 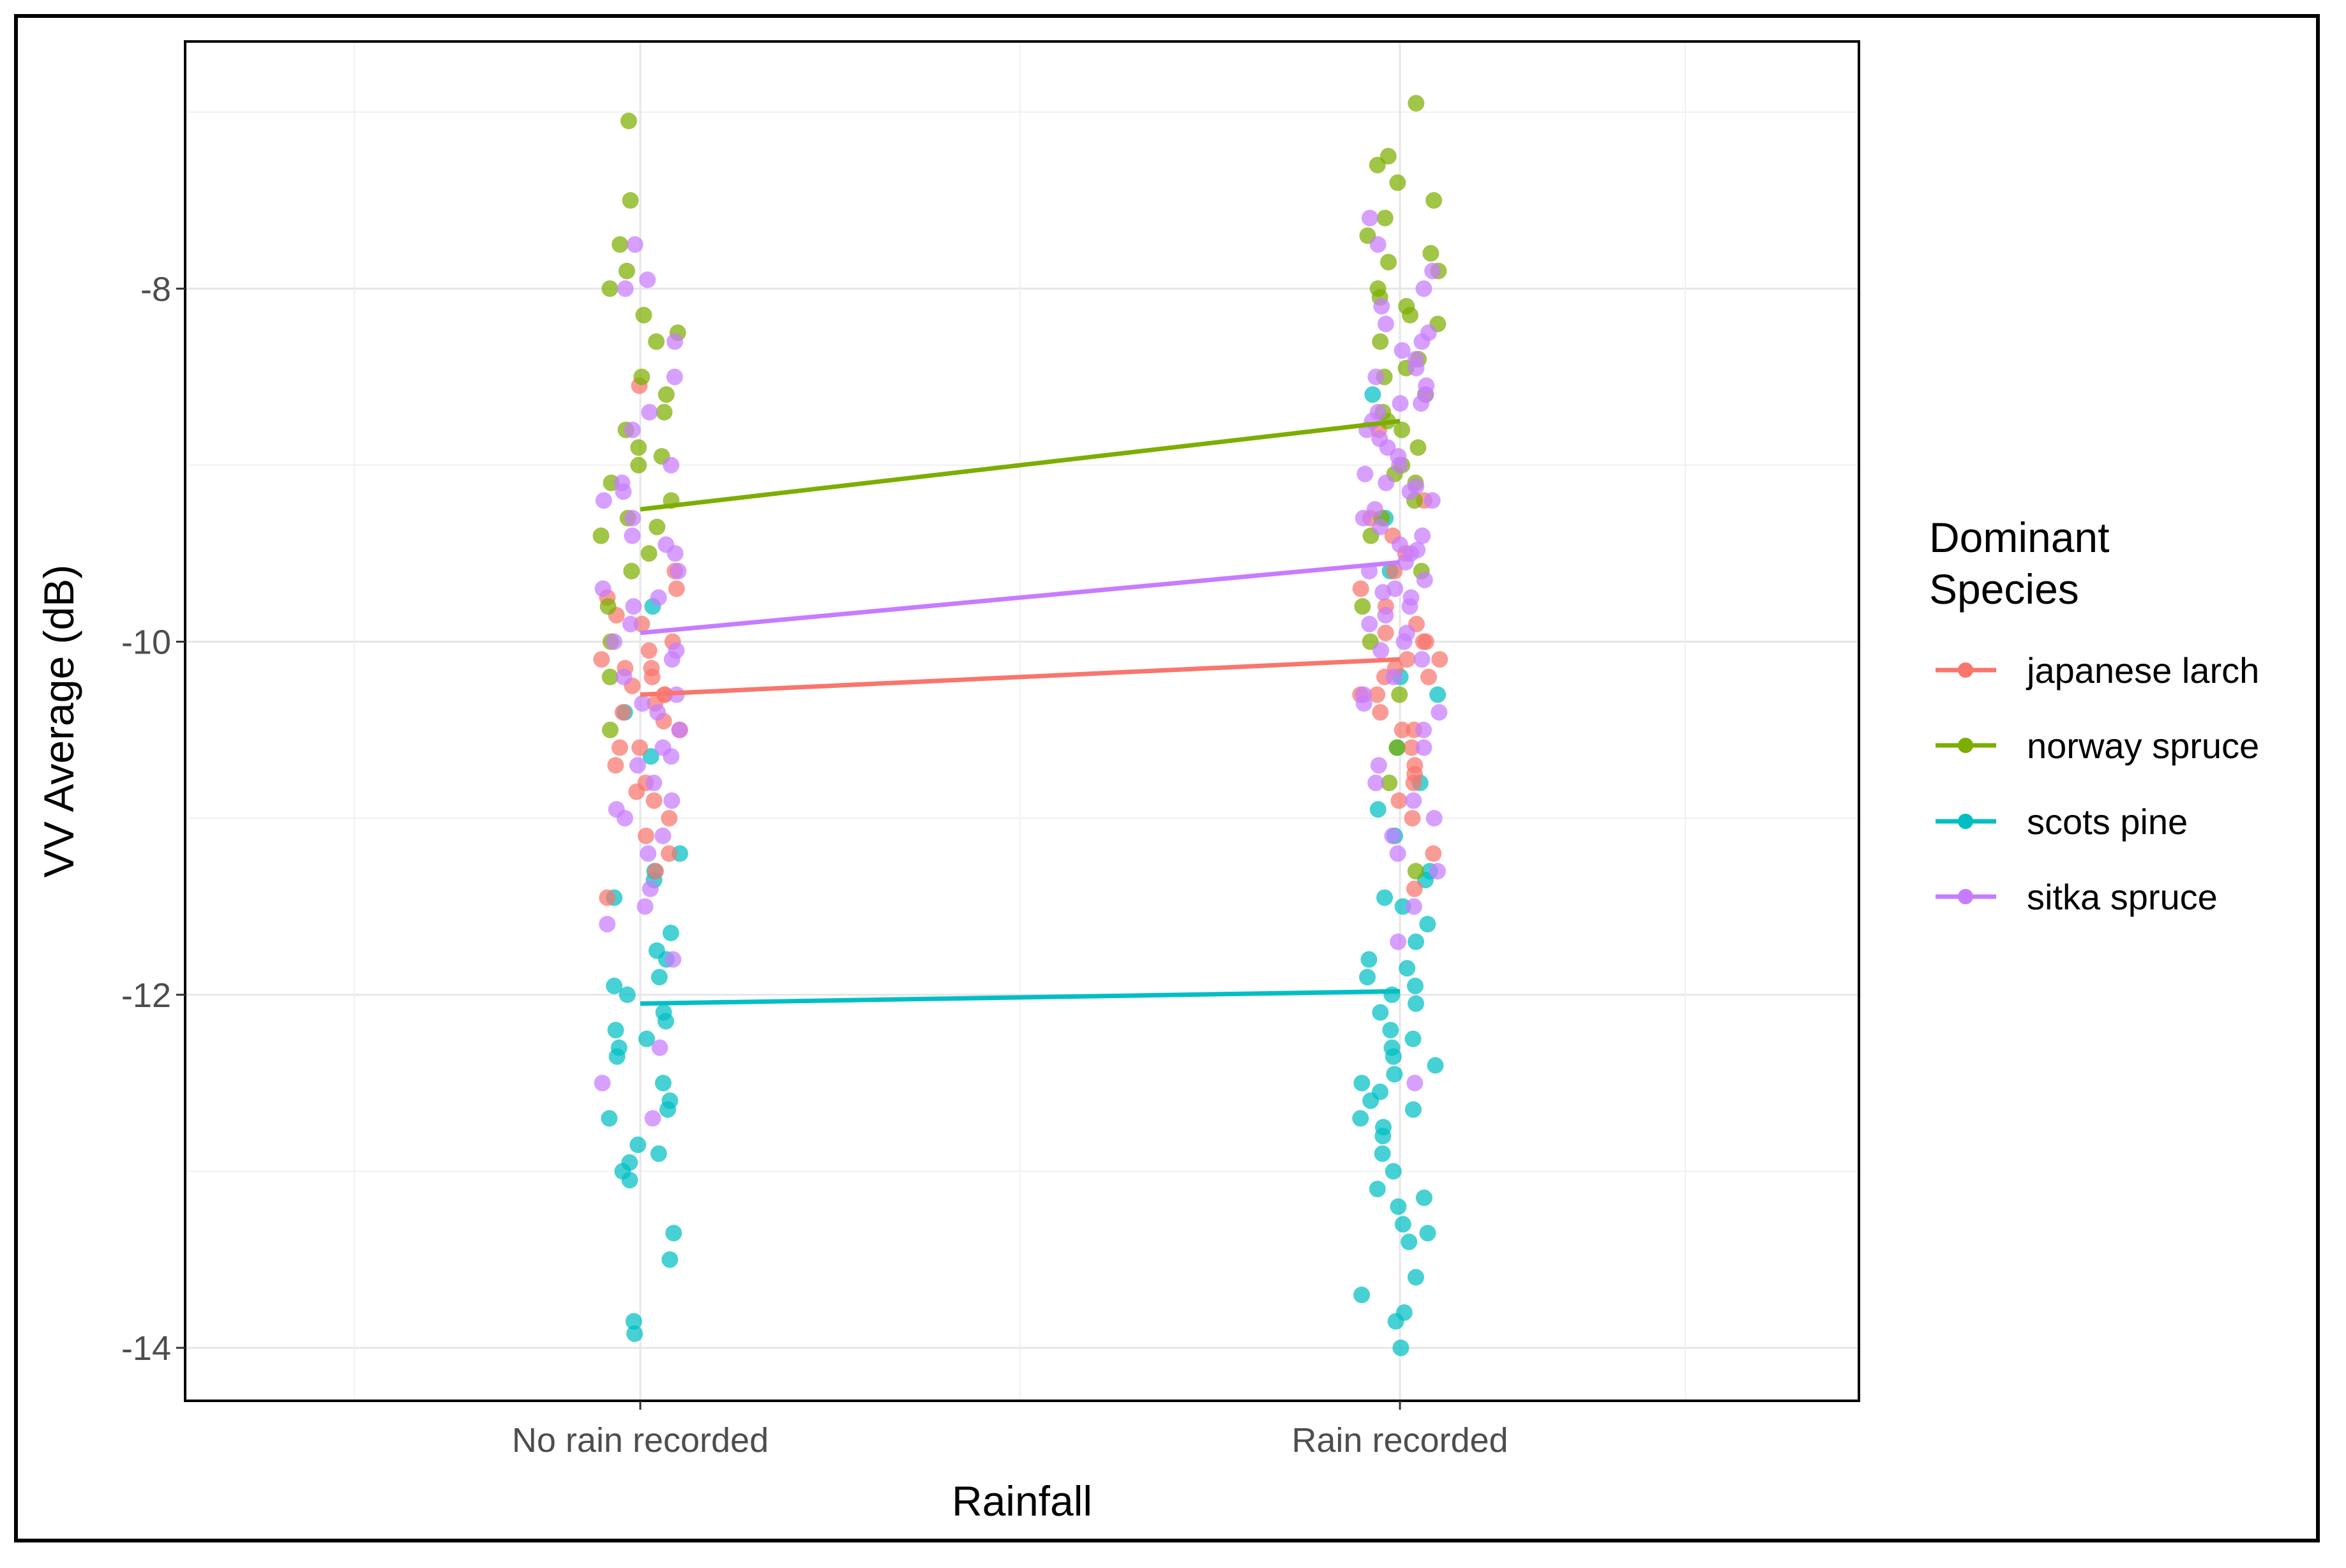 What do you see at coordinates (1020, 465) in the screenshot?
I see `mean-line-norway-spruce` at bounding box center [1020, 465].